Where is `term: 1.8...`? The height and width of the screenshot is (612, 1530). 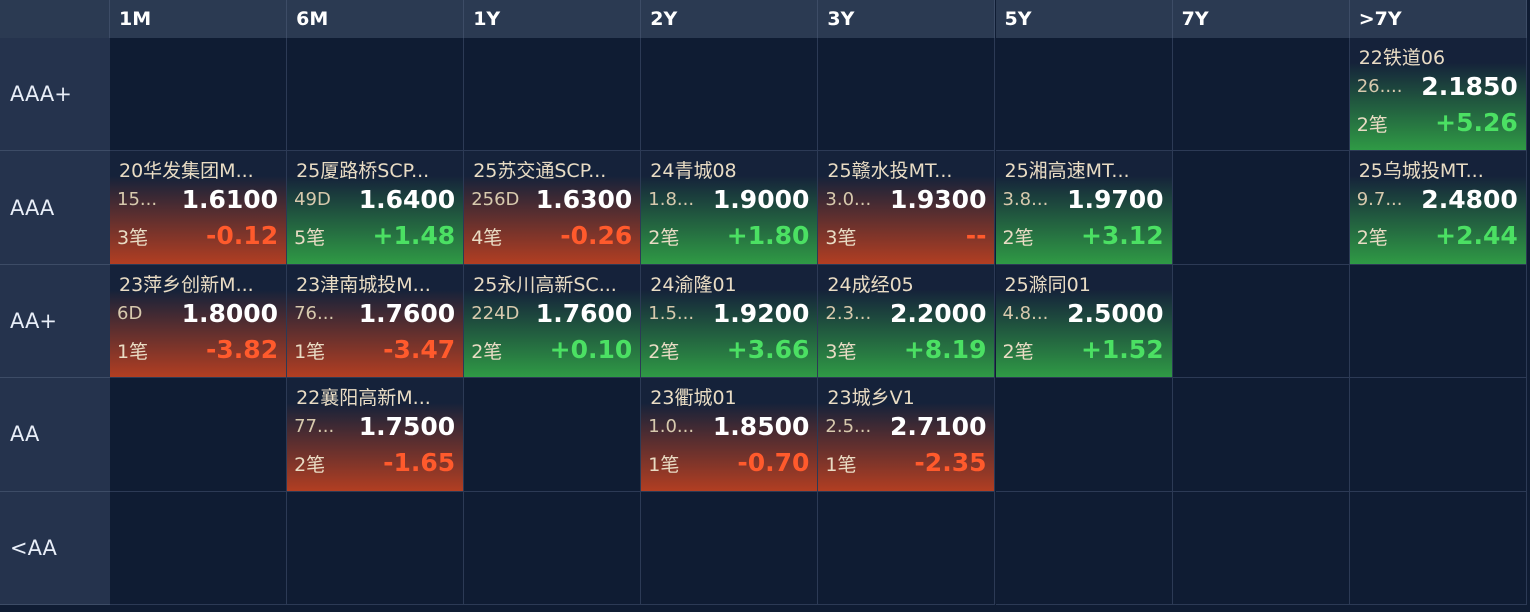
term: 1.8... is located at coordinates (671, 200).